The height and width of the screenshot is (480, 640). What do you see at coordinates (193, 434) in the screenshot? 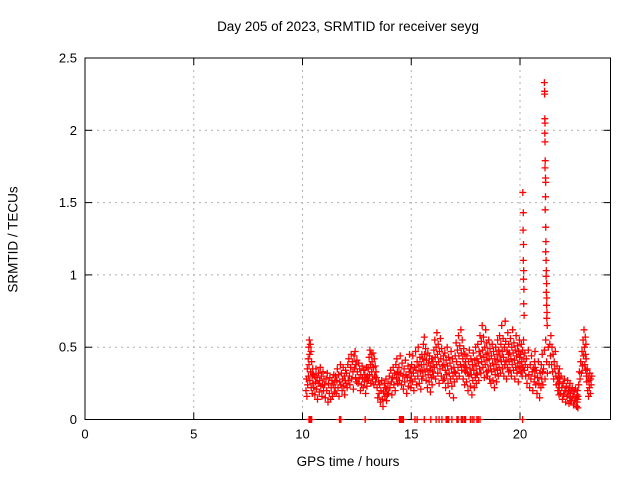
I see `x-tick-label: 5` at bounding box center [193, 434].